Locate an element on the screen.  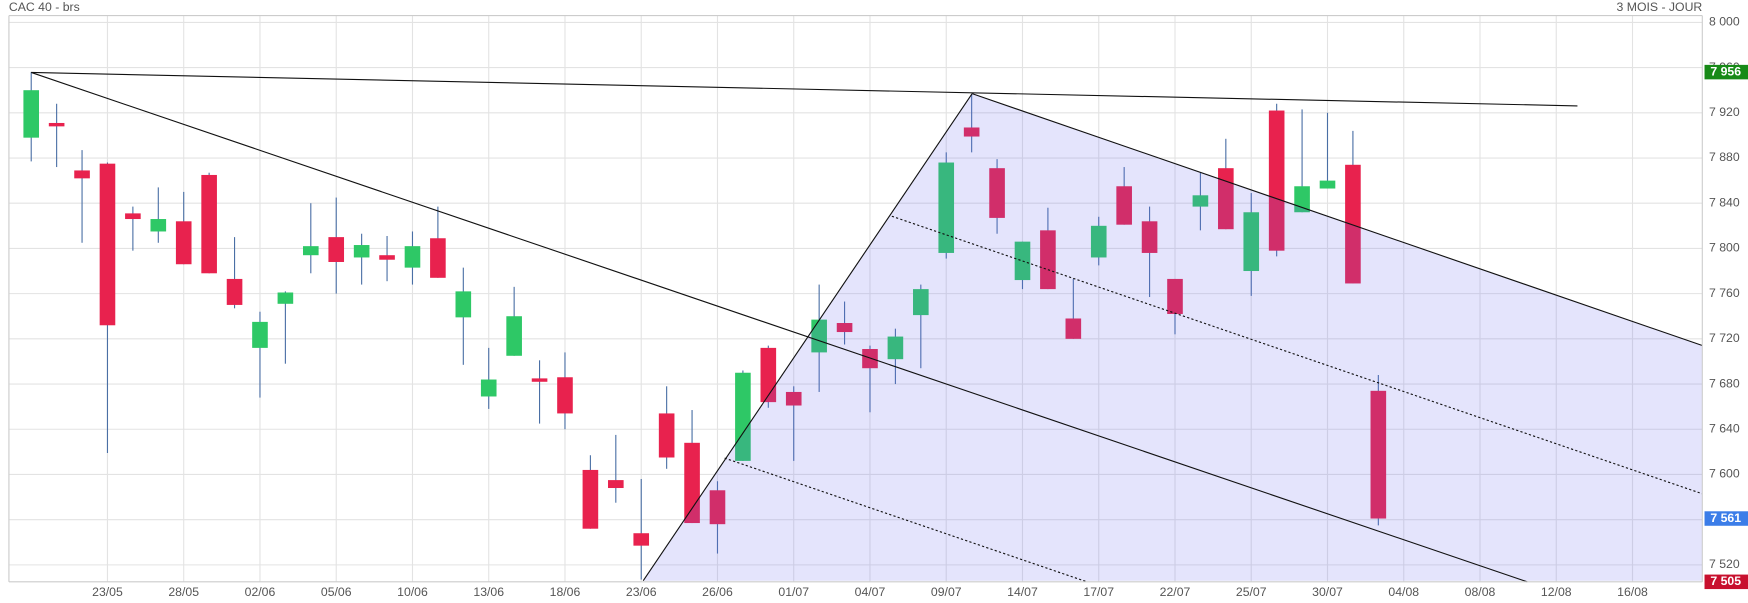
x-tick-label: 04/07 is located at coordinates (870, 592).